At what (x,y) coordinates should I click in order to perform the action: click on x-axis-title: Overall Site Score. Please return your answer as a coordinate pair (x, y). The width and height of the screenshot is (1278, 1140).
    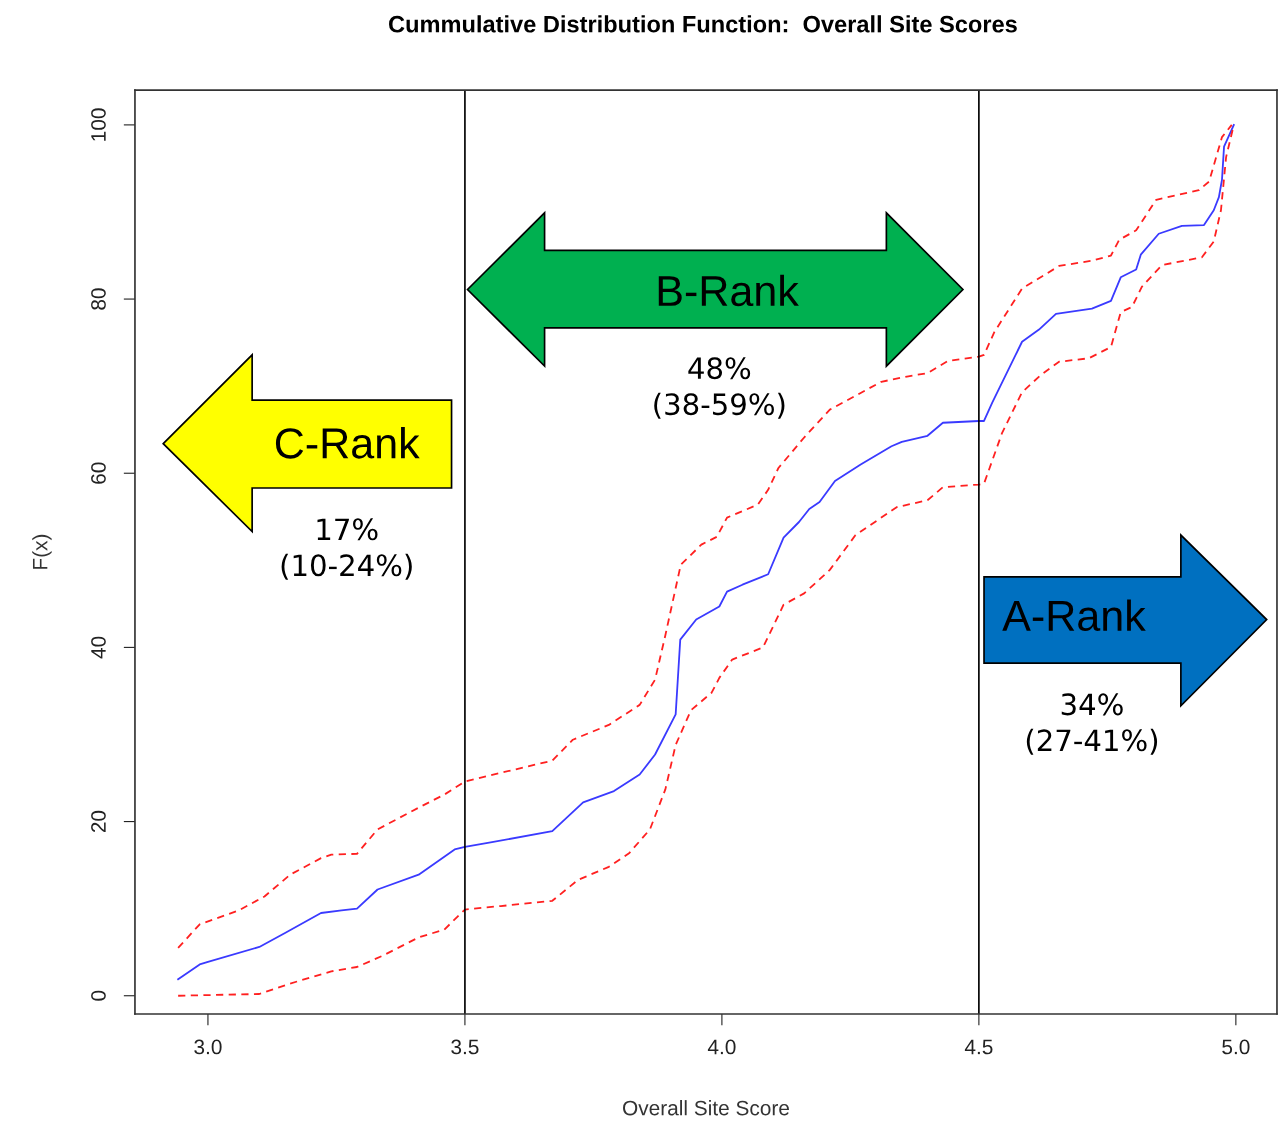
    Looking at the image, I should click on (706, 1108).